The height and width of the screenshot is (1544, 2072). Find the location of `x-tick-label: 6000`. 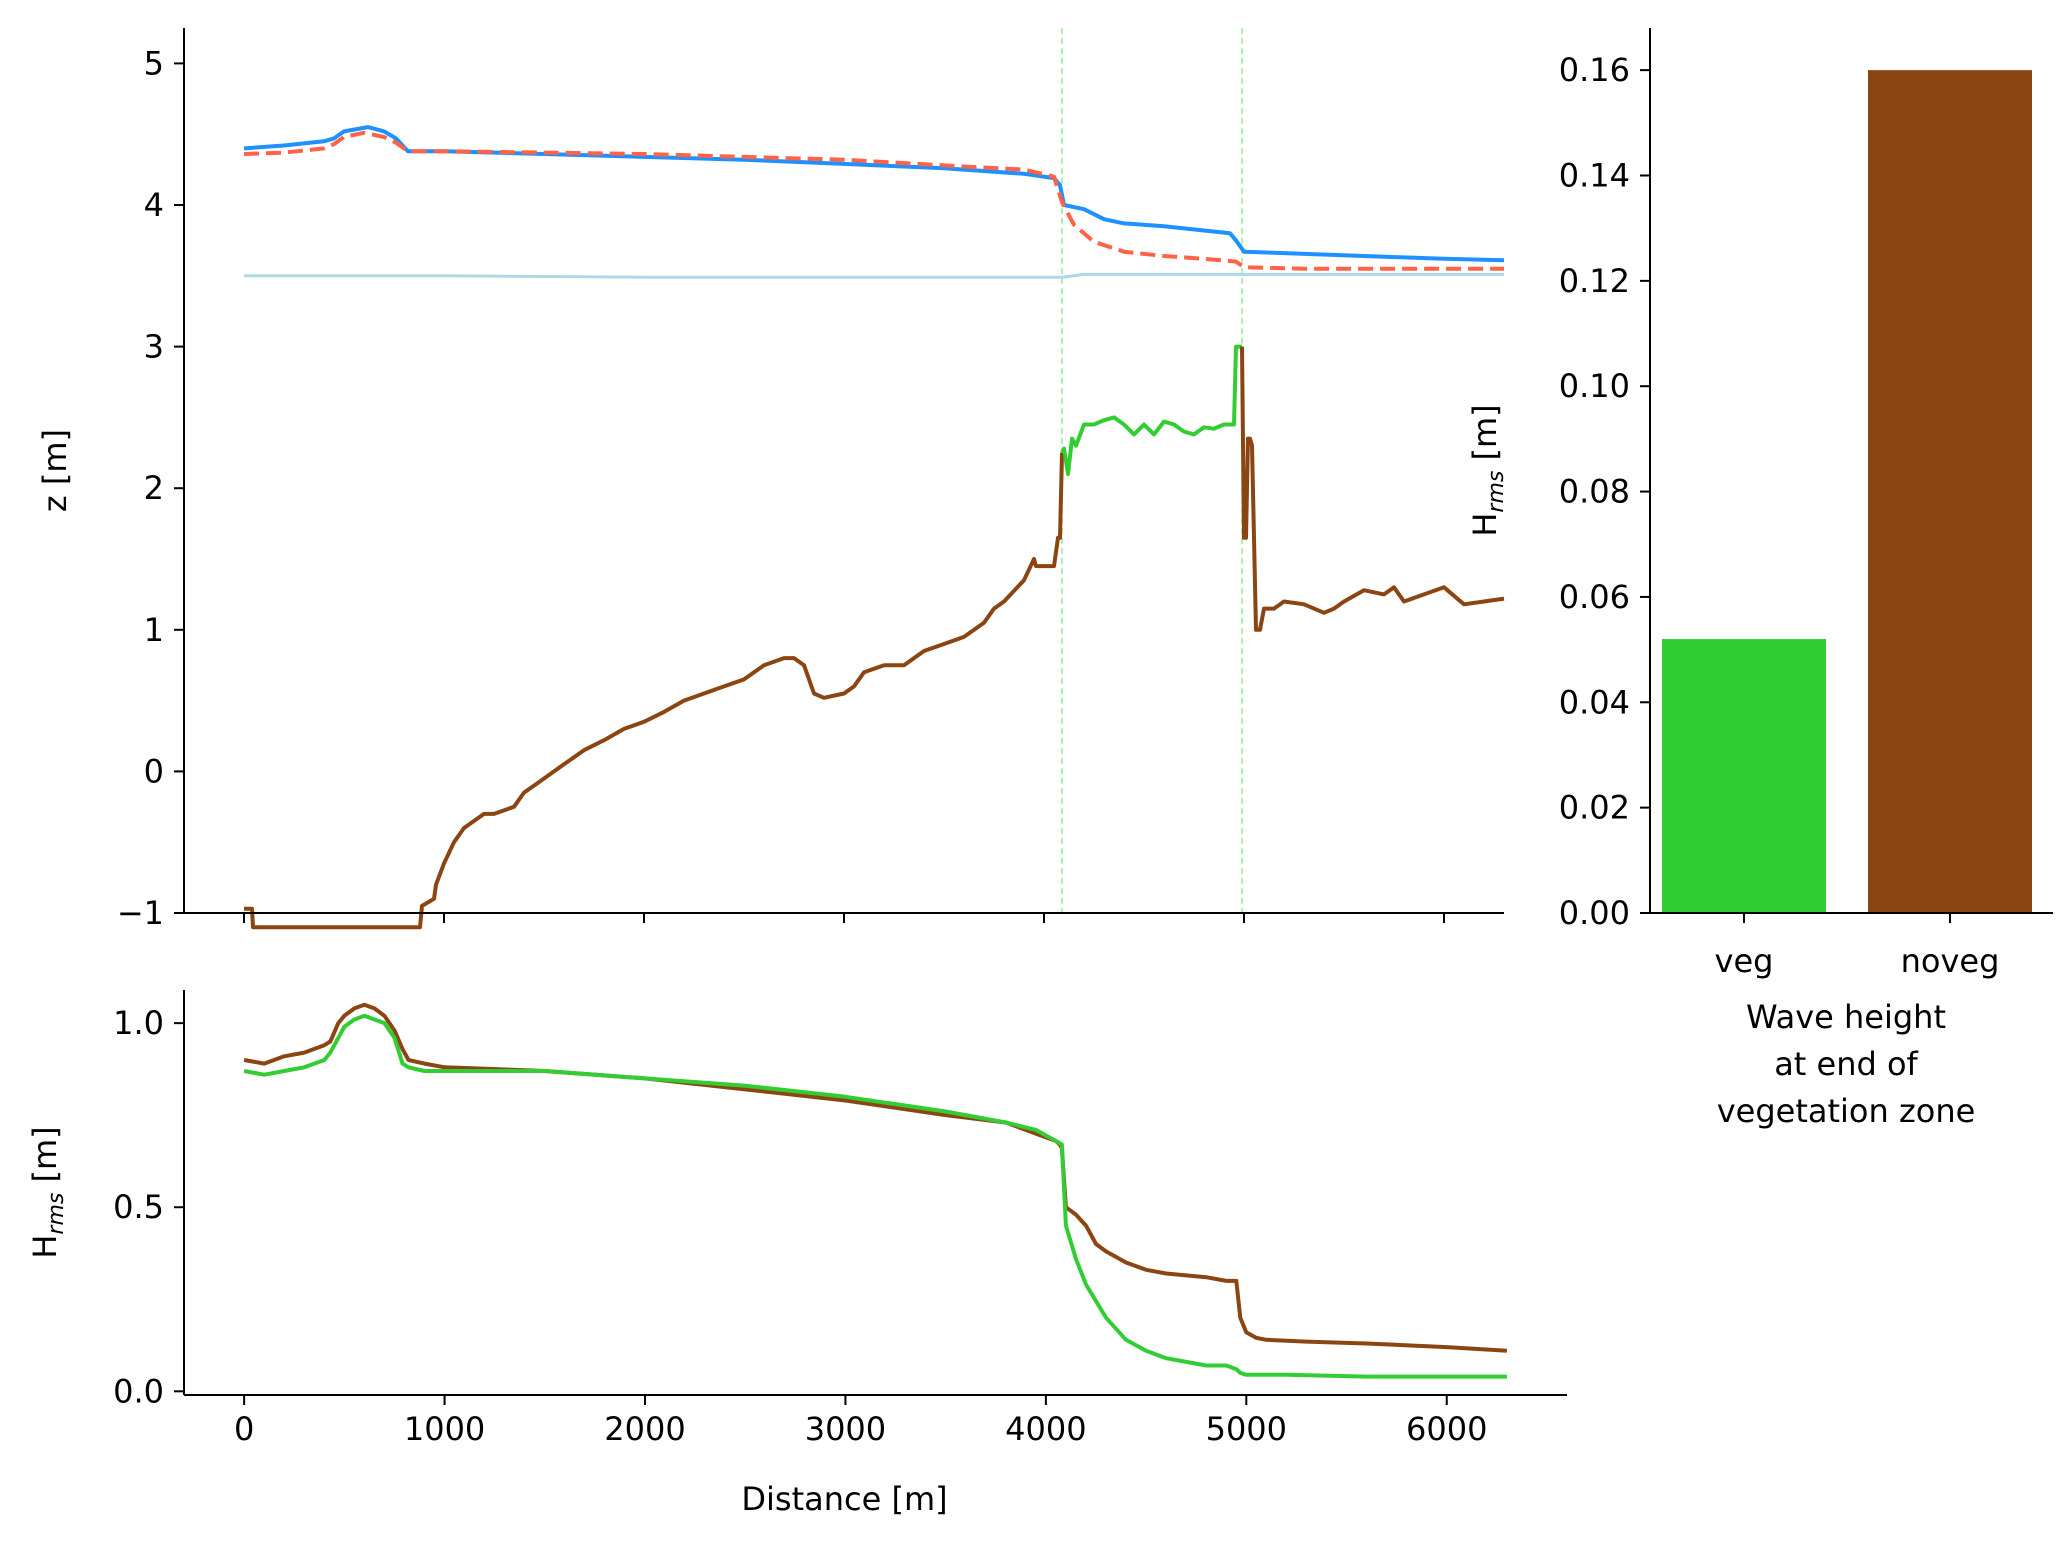

x-tick-label: 6000 is located at coordinates (1446, 1429).